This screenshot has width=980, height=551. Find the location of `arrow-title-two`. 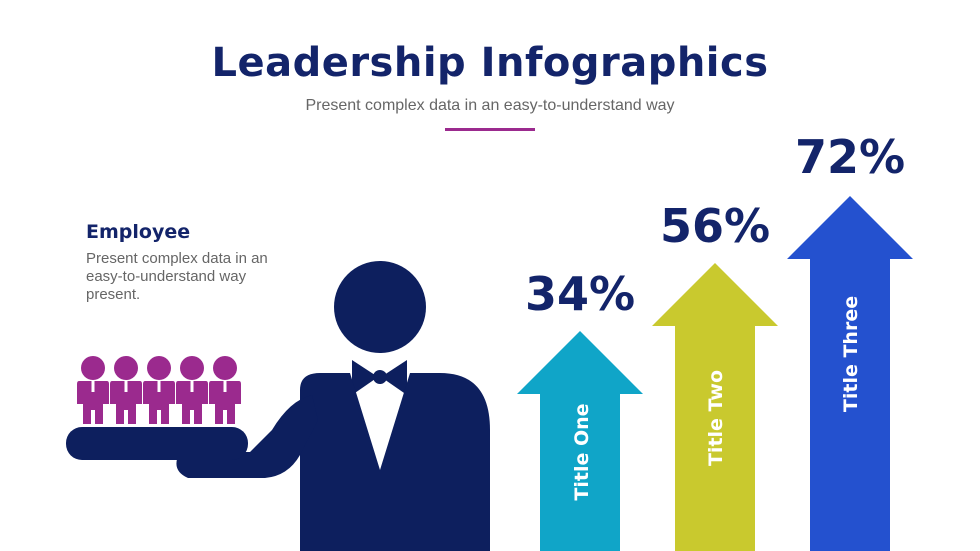

arrow-title-two is located at coordinates (715, 407).